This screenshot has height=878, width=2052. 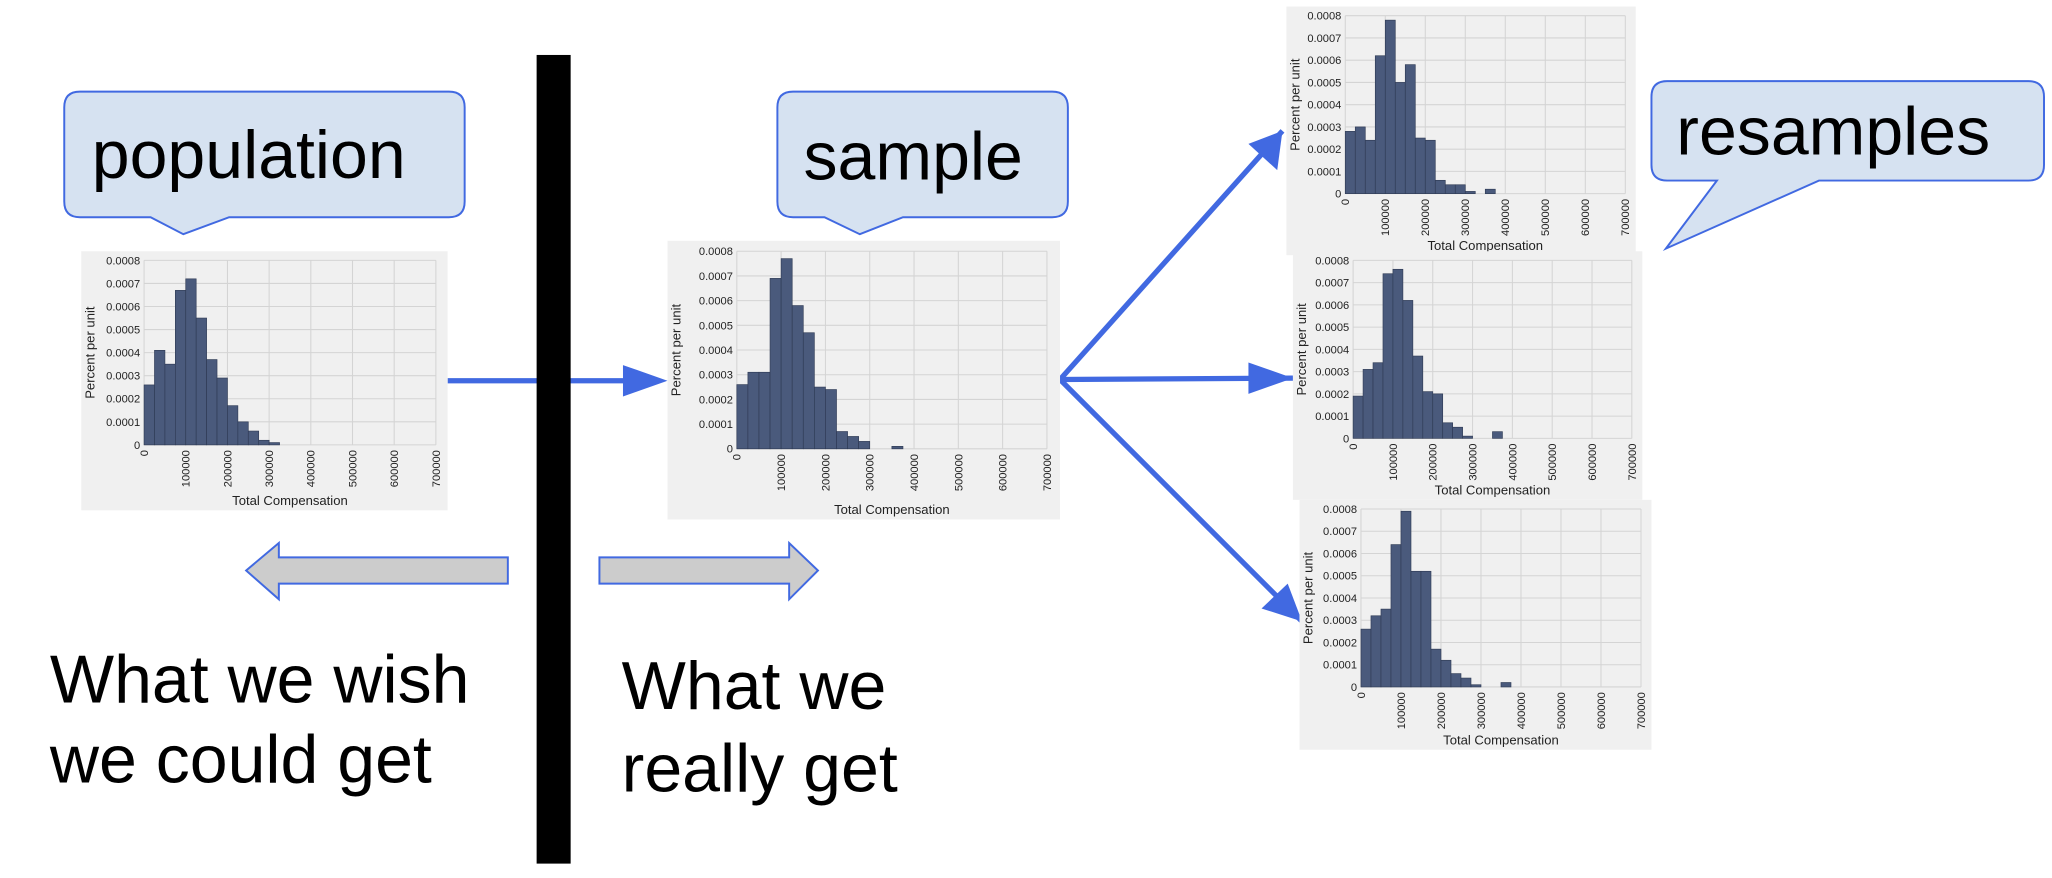 What do you see at coordinates (376, 571) in the screenshot?
I see `block-arrow-left` at bounding box center [376, 571].